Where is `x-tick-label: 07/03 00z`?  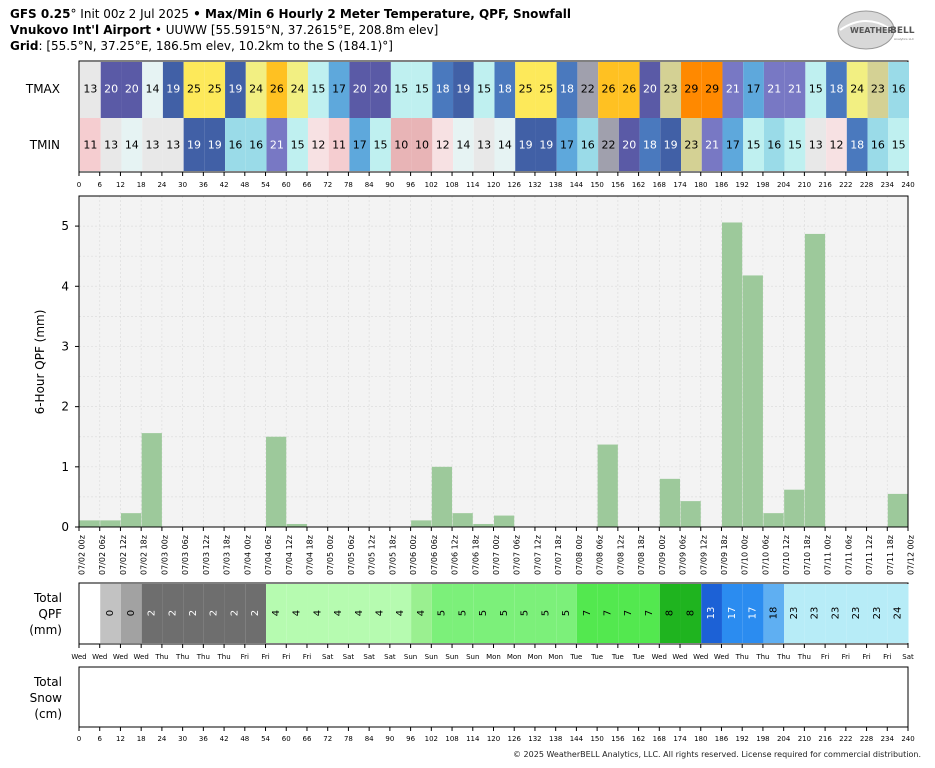
x-tick-label: 07/03 00z is located at coordinates (164, 555).